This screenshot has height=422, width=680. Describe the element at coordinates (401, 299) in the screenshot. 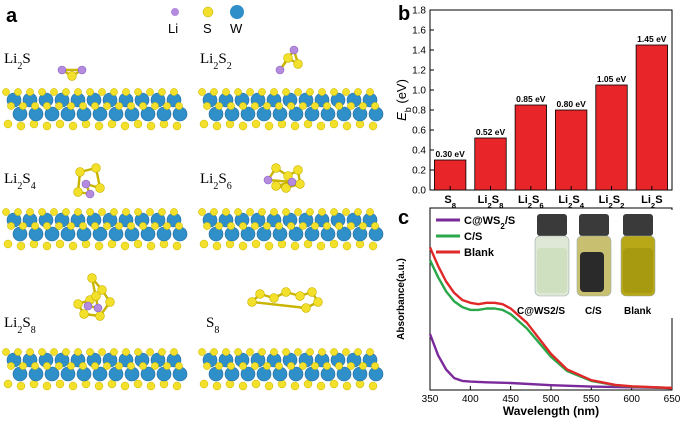

I see `y-axis-label: Absorbance(a.u.)` at that location.